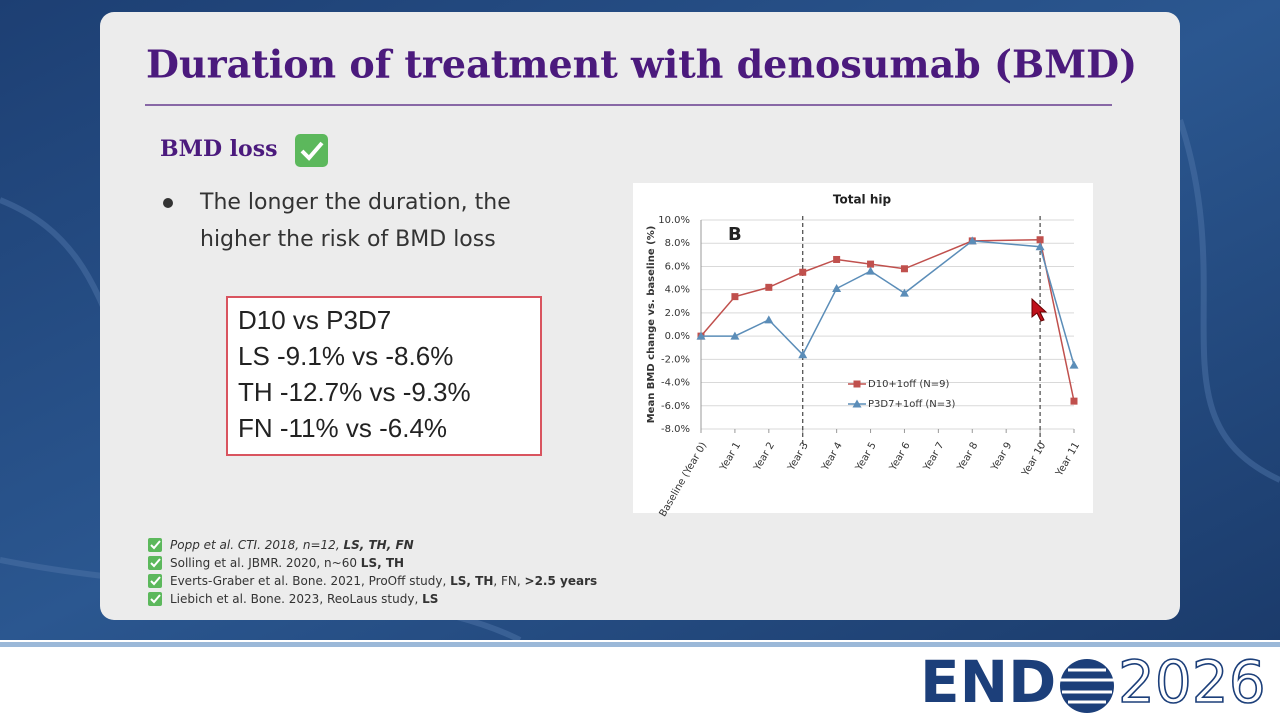 This screenshot has width=1280, height=720. Describe the element at coordinates (674, 220) in the screenshot. I see `y-tick-label: 10.0%` at that location.